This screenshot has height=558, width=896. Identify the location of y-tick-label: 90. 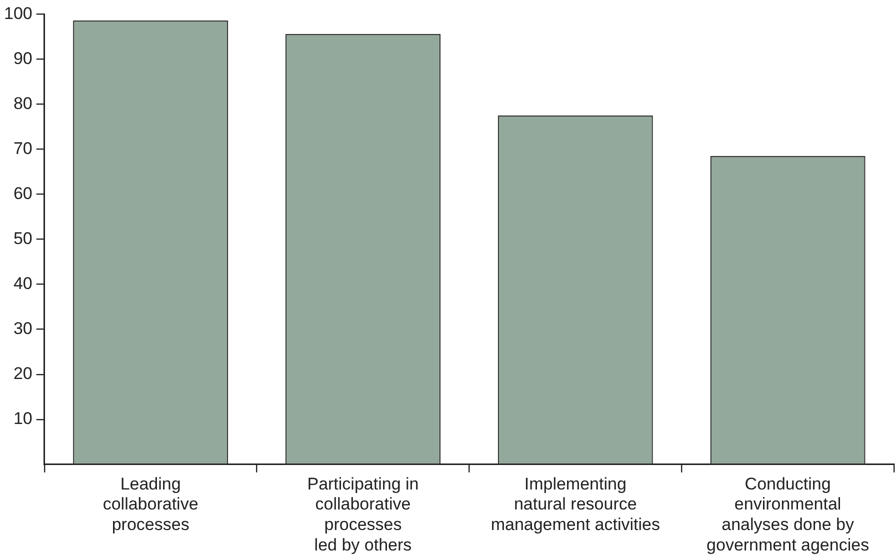
(22, 58).